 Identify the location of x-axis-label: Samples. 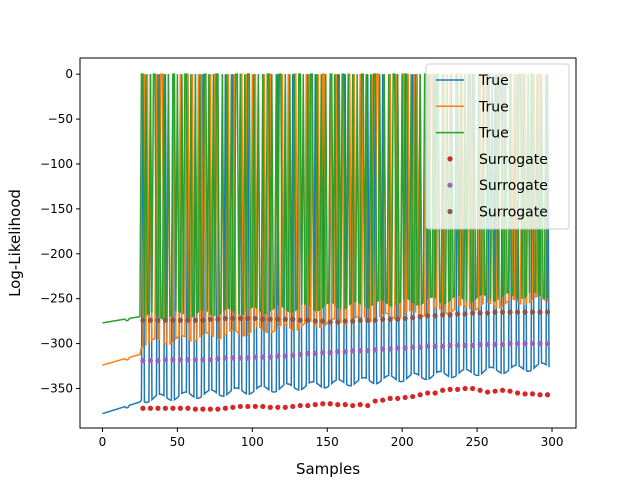
(328, 469).